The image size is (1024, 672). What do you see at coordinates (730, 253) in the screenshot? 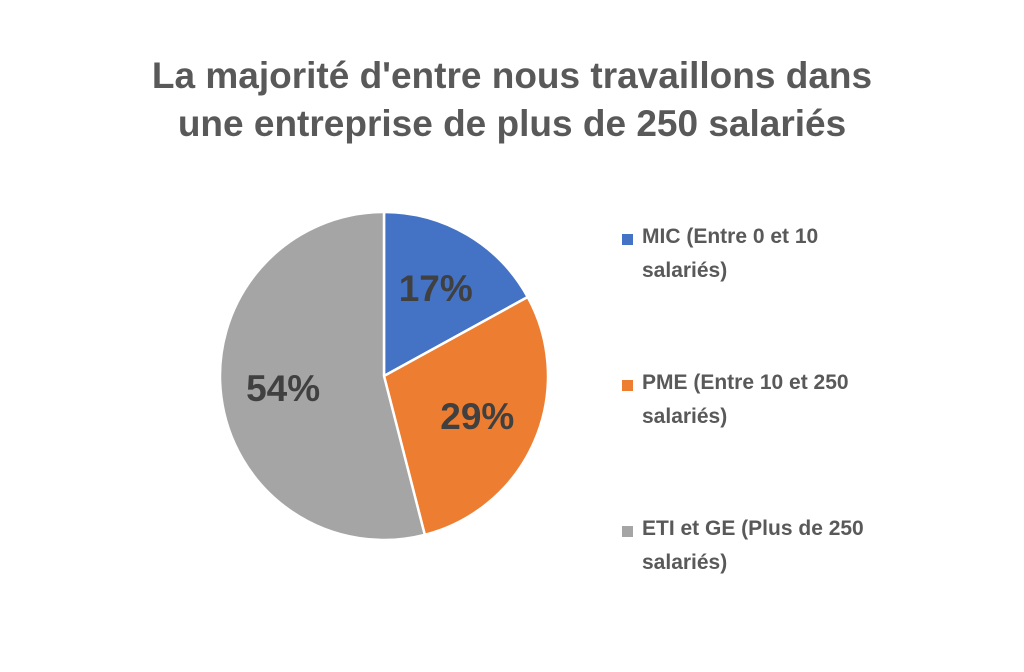
I see `legend-label-mic: MIC (Entre 0 et 10 salariés)` at bounding box center [730, 253].